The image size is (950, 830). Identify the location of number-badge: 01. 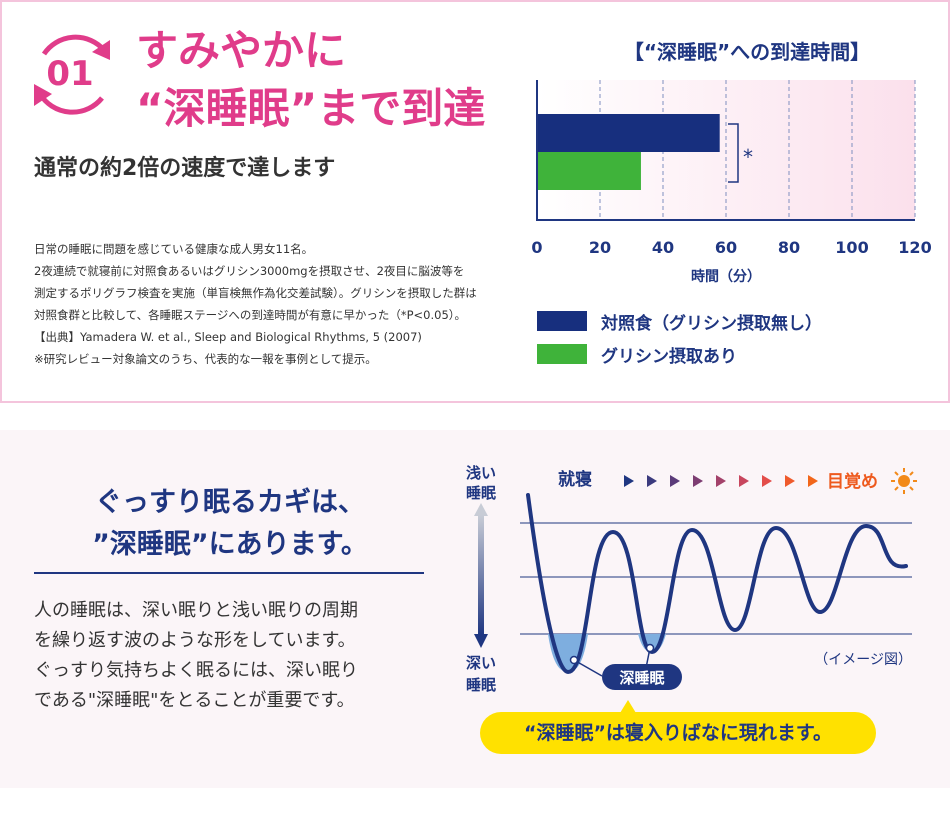
(74, 74).